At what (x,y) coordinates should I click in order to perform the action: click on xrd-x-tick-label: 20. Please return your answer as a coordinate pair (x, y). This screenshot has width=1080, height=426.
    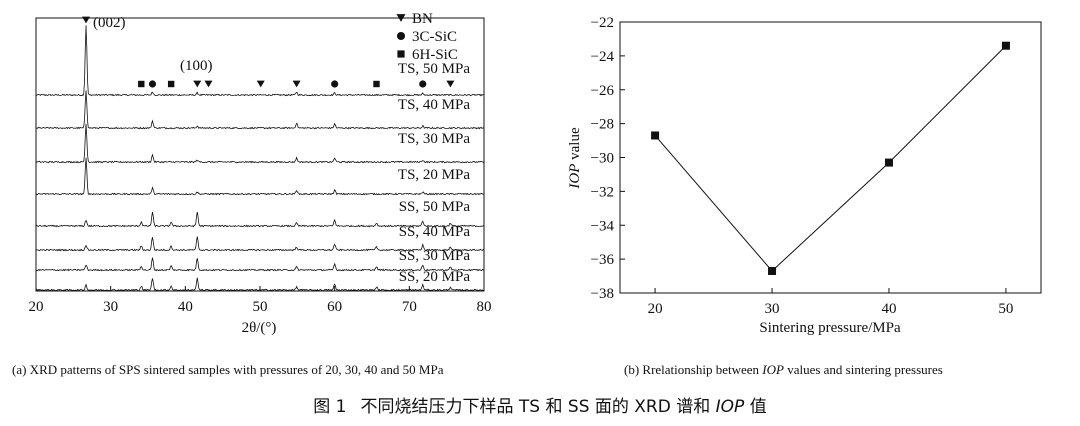
    Looking at the image, I should click on (36, 307).